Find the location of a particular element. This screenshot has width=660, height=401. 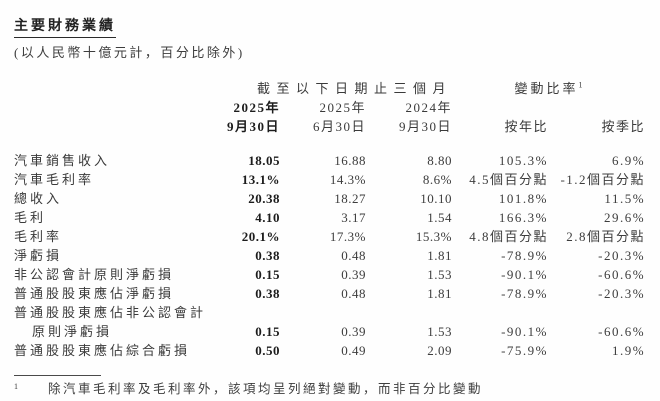

value-2025-09-30: 20.38 is located at coordinates (264, 198).